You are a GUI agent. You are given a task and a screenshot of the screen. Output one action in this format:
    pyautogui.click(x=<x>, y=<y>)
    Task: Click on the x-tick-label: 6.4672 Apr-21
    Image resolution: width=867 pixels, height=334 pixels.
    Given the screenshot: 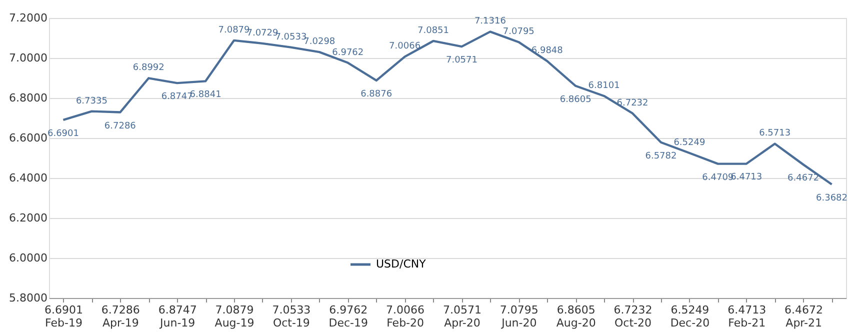 What is the action you would take?
    pyautogui.click(x=804, y=317)
    